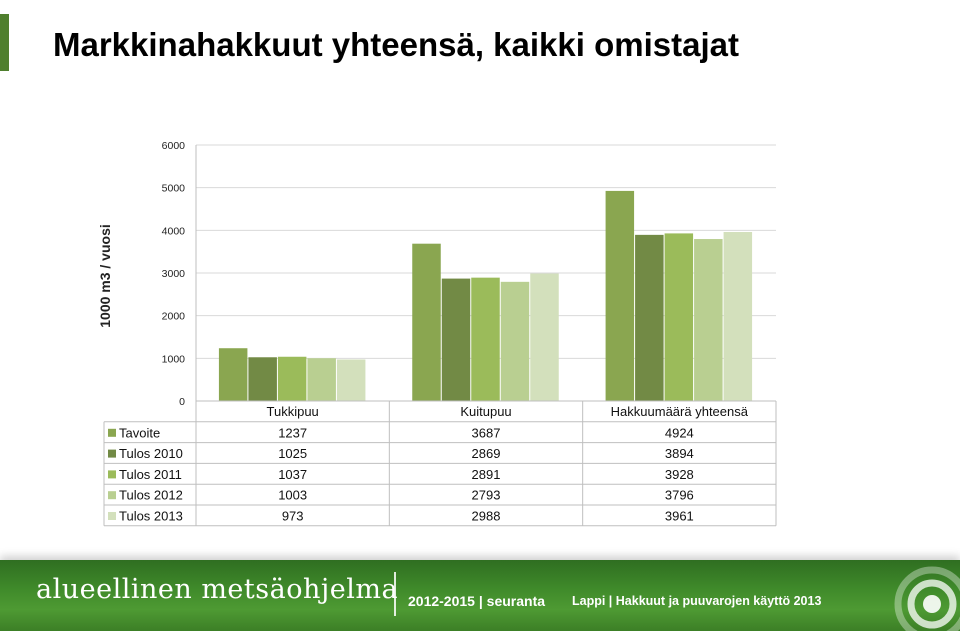 The image size is (960, 631). Describe the element at coordinates (112, 516) in the screenshot. I see `legend-key-tulos-2013` at that location.